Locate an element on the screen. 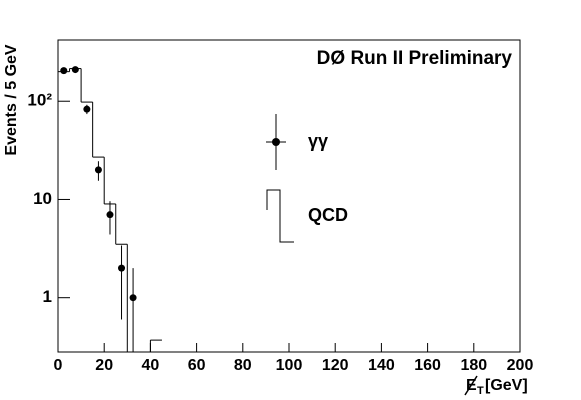 The image size is (581, 400). x-tick-label: 200 is located at coordinates (520, 365).